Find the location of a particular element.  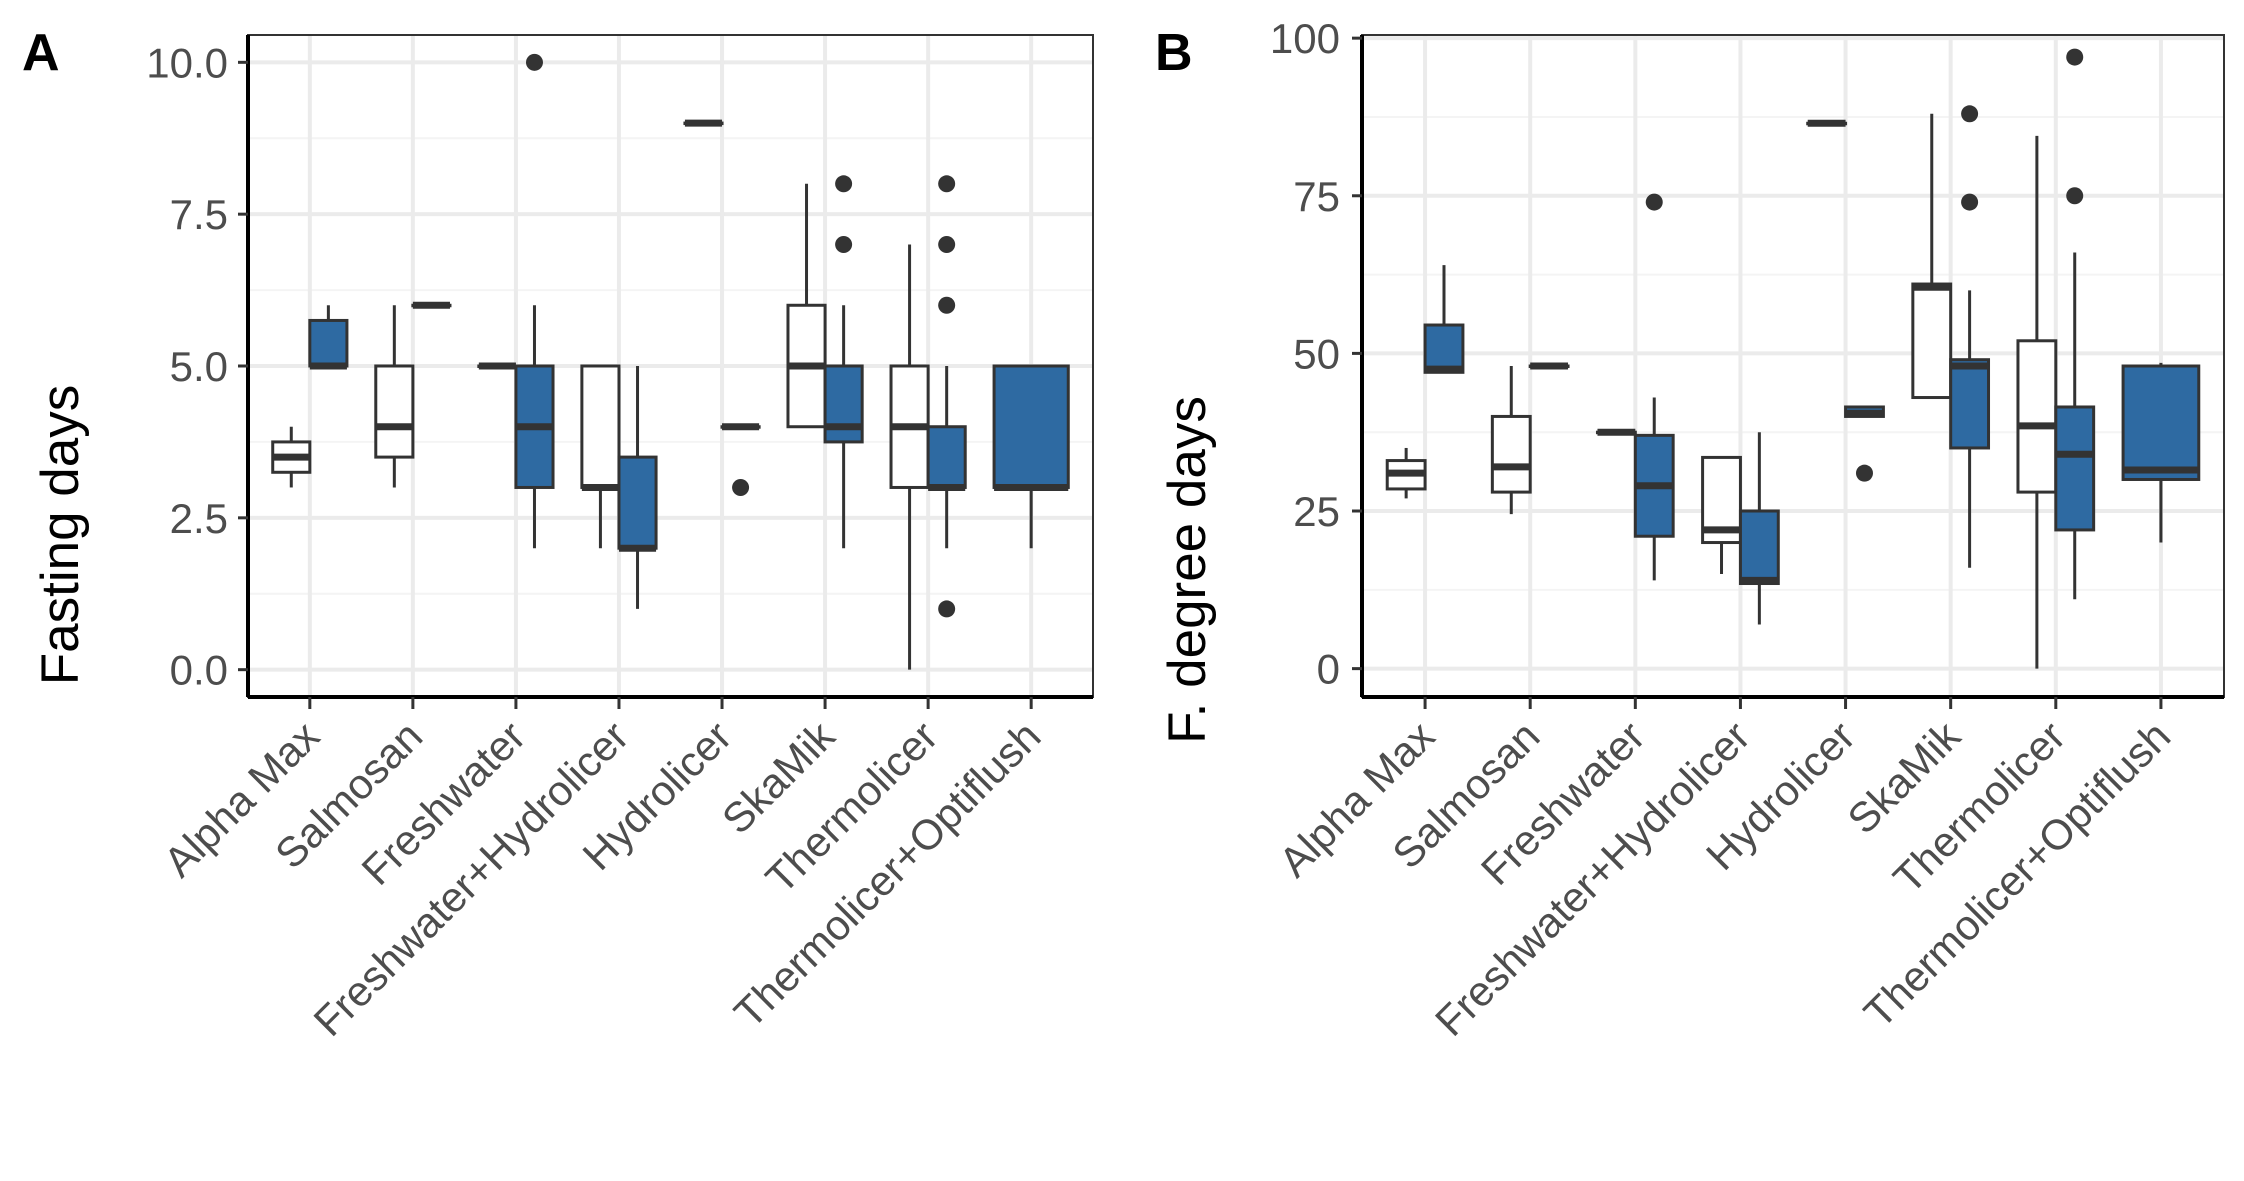

panel-b-box-skamik-white is located at coordinates (1932, 256).